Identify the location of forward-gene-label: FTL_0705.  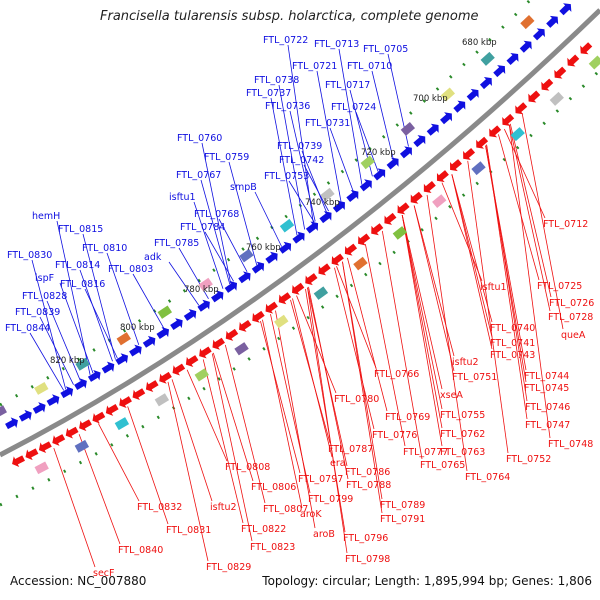
(385, 49).